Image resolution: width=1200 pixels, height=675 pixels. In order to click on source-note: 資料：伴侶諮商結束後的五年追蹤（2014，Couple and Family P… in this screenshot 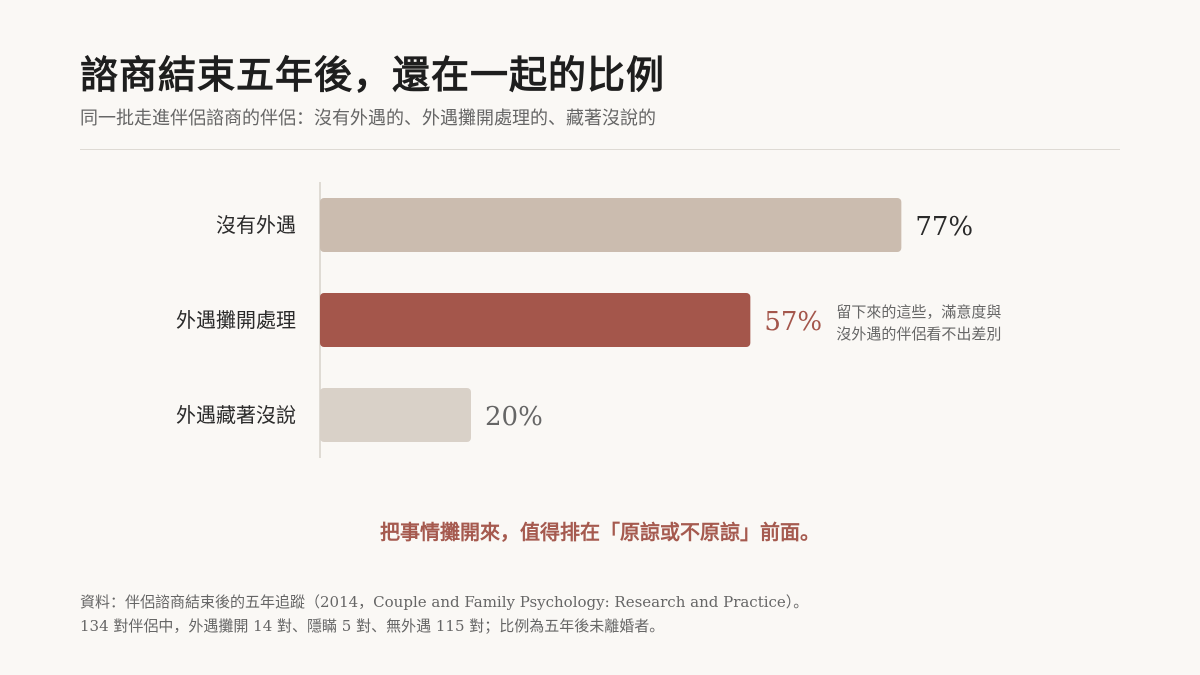, I will do `click(444, 614)`.